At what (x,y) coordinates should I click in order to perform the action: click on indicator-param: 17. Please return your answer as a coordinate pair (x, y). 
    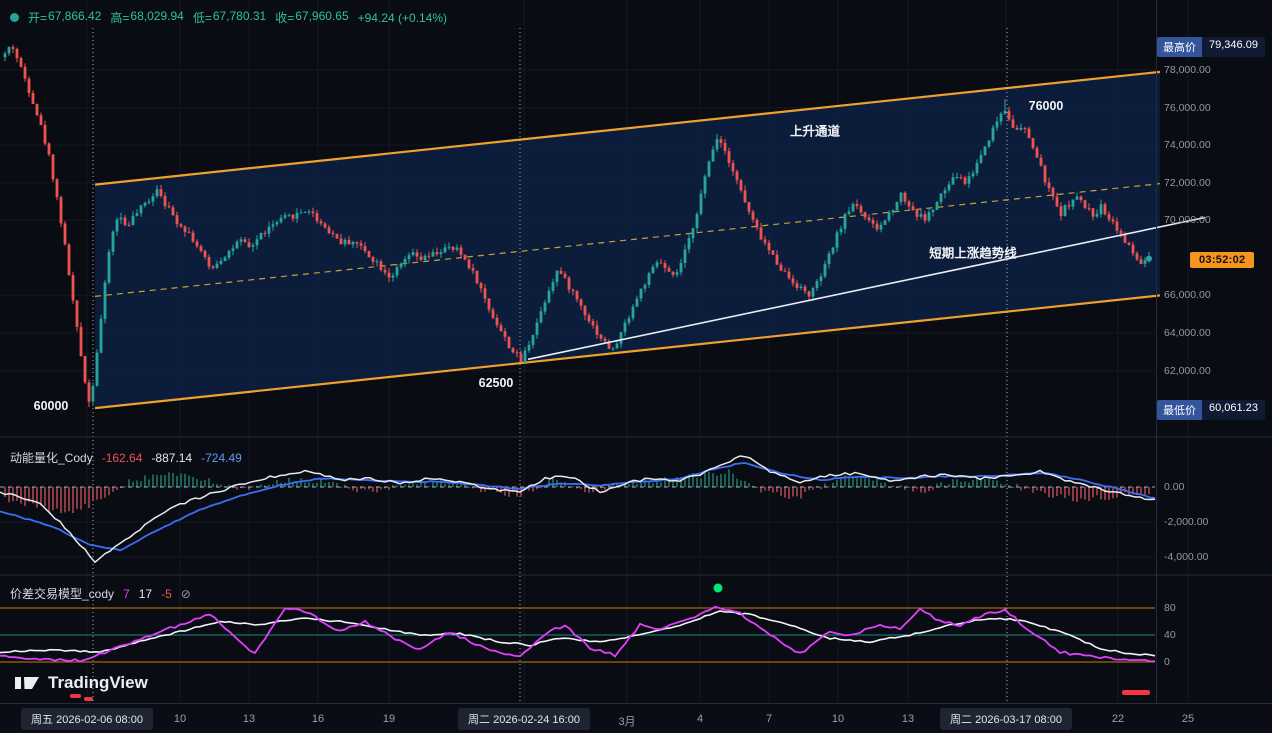
    Looking at the image, I should click on (145, 593).